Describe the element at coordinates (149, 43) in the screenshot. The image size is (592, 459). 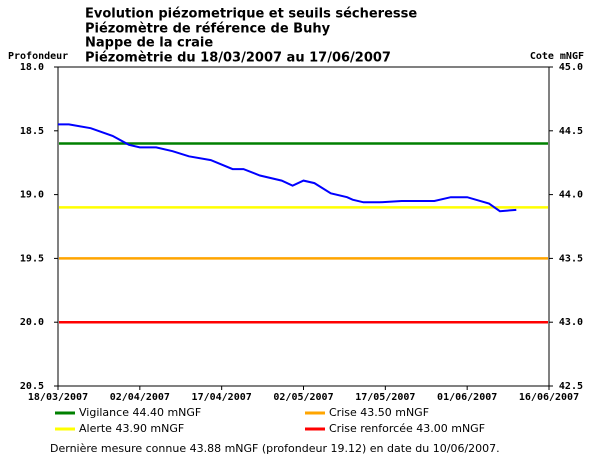
I see `title-line: Nappe de la craie` at that location.